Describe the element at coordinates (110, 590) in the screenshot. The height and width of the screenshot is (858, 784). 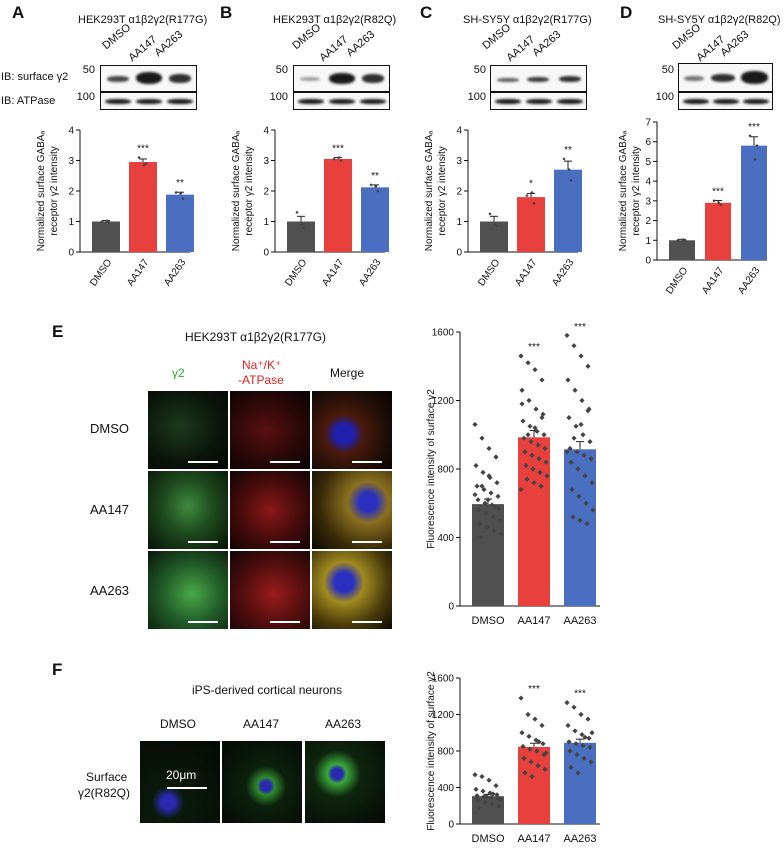
I see `row-label-aa263: AA263` at that location.